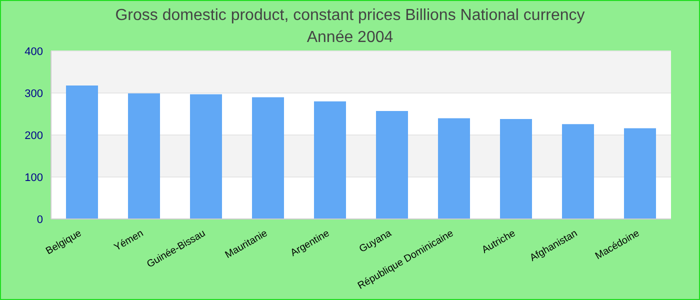 This screenshot has width=700, height=300. I want to click on y-tick-label: 0, so click(39, 220).